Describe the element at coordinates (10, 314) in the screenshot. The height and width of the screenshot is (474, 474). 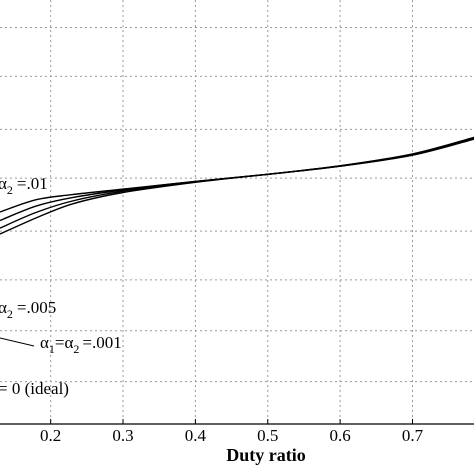
I see `annotation-alpha2-005-sub: 2` at that location.